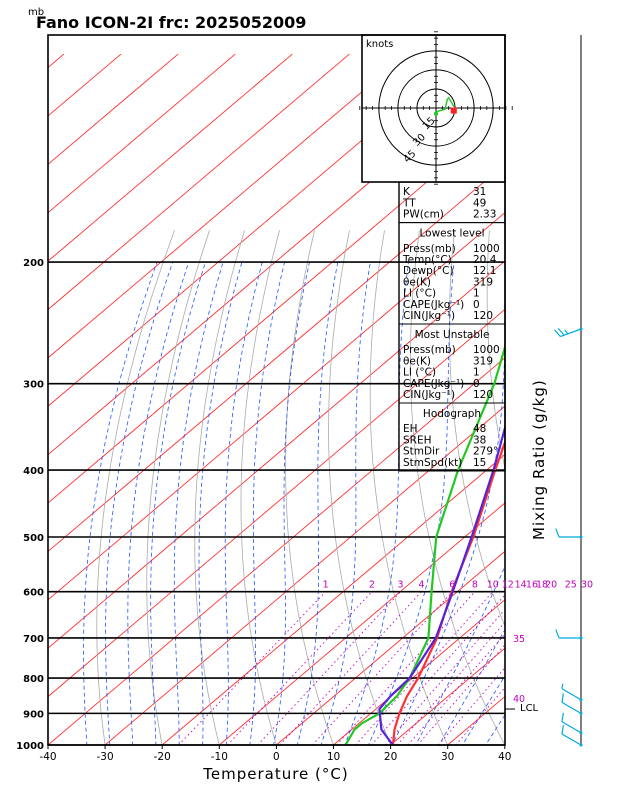 Image resolution: width=618 pixels, height=800 pixels. I want to click on hodograph-start-marker, so click(436, 113).